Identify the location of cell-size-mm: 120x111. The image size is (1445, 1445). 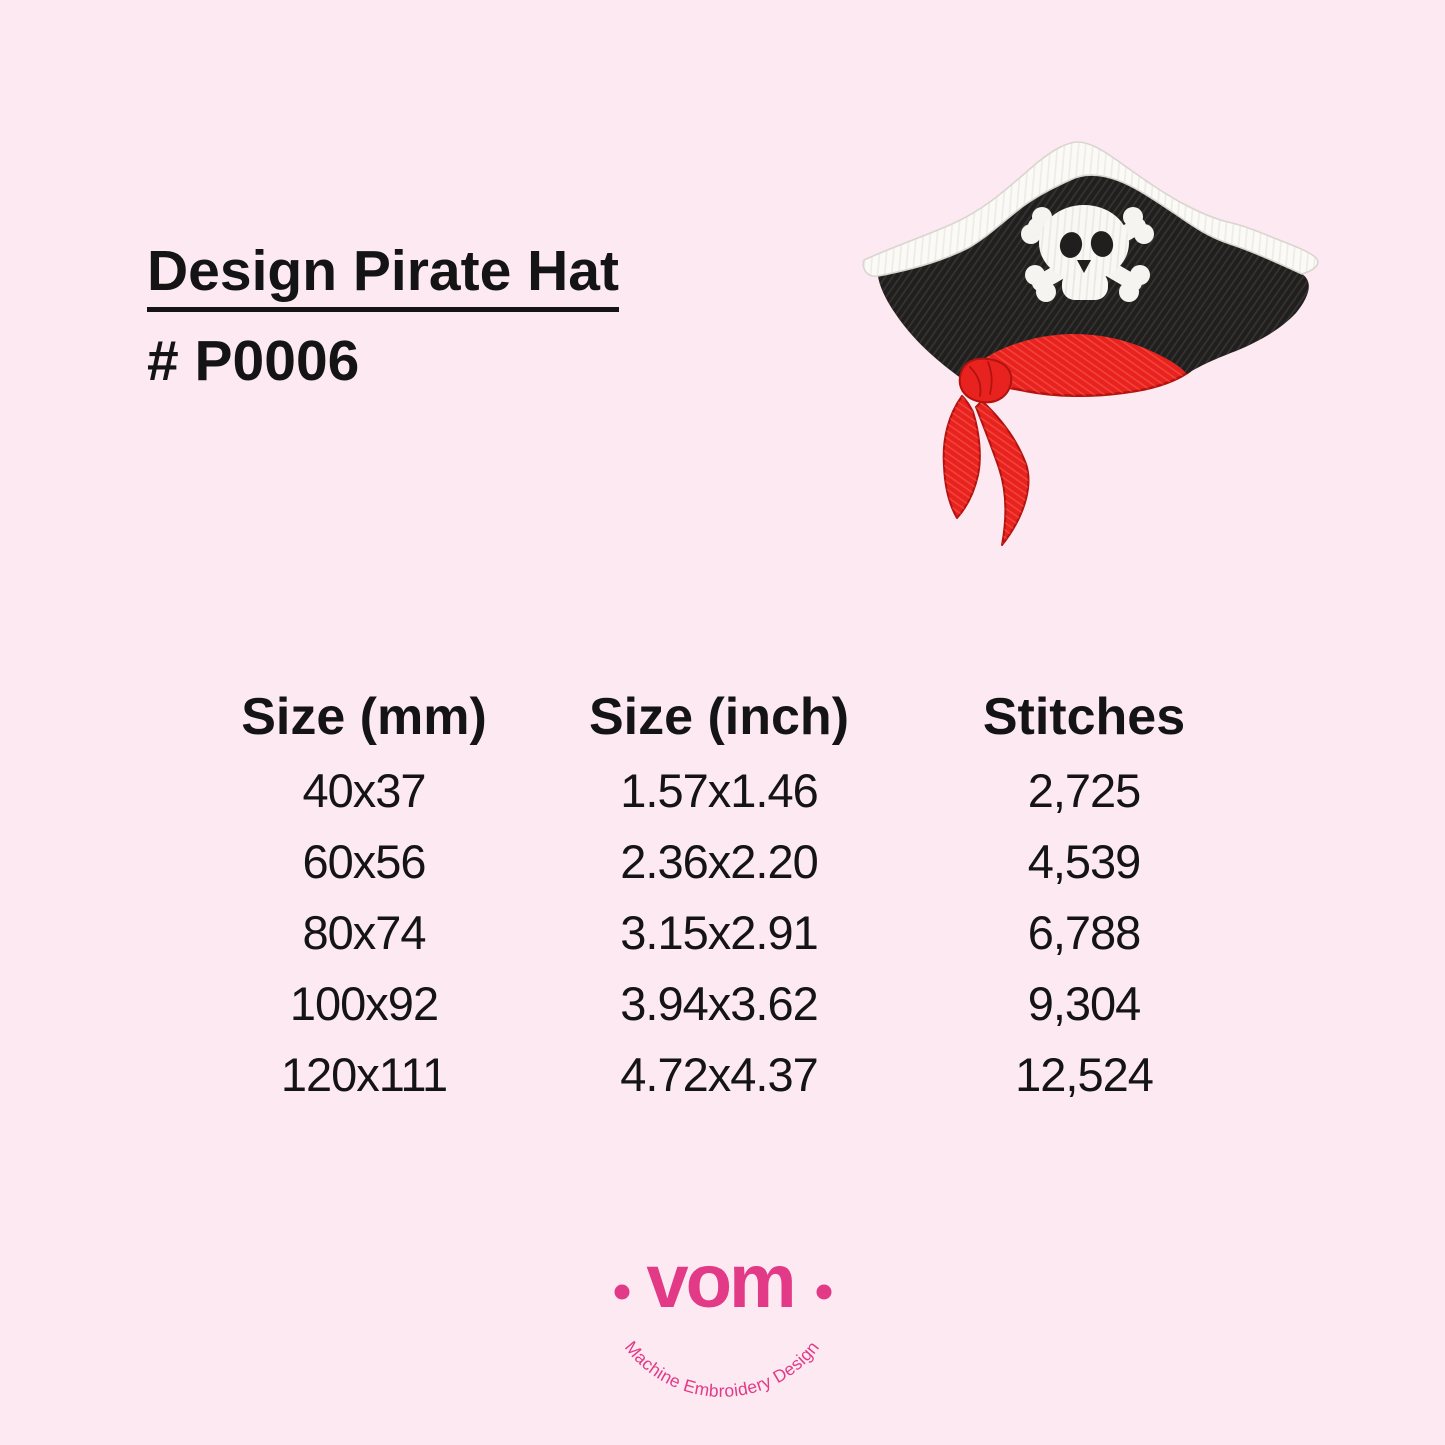
(364, 1074).